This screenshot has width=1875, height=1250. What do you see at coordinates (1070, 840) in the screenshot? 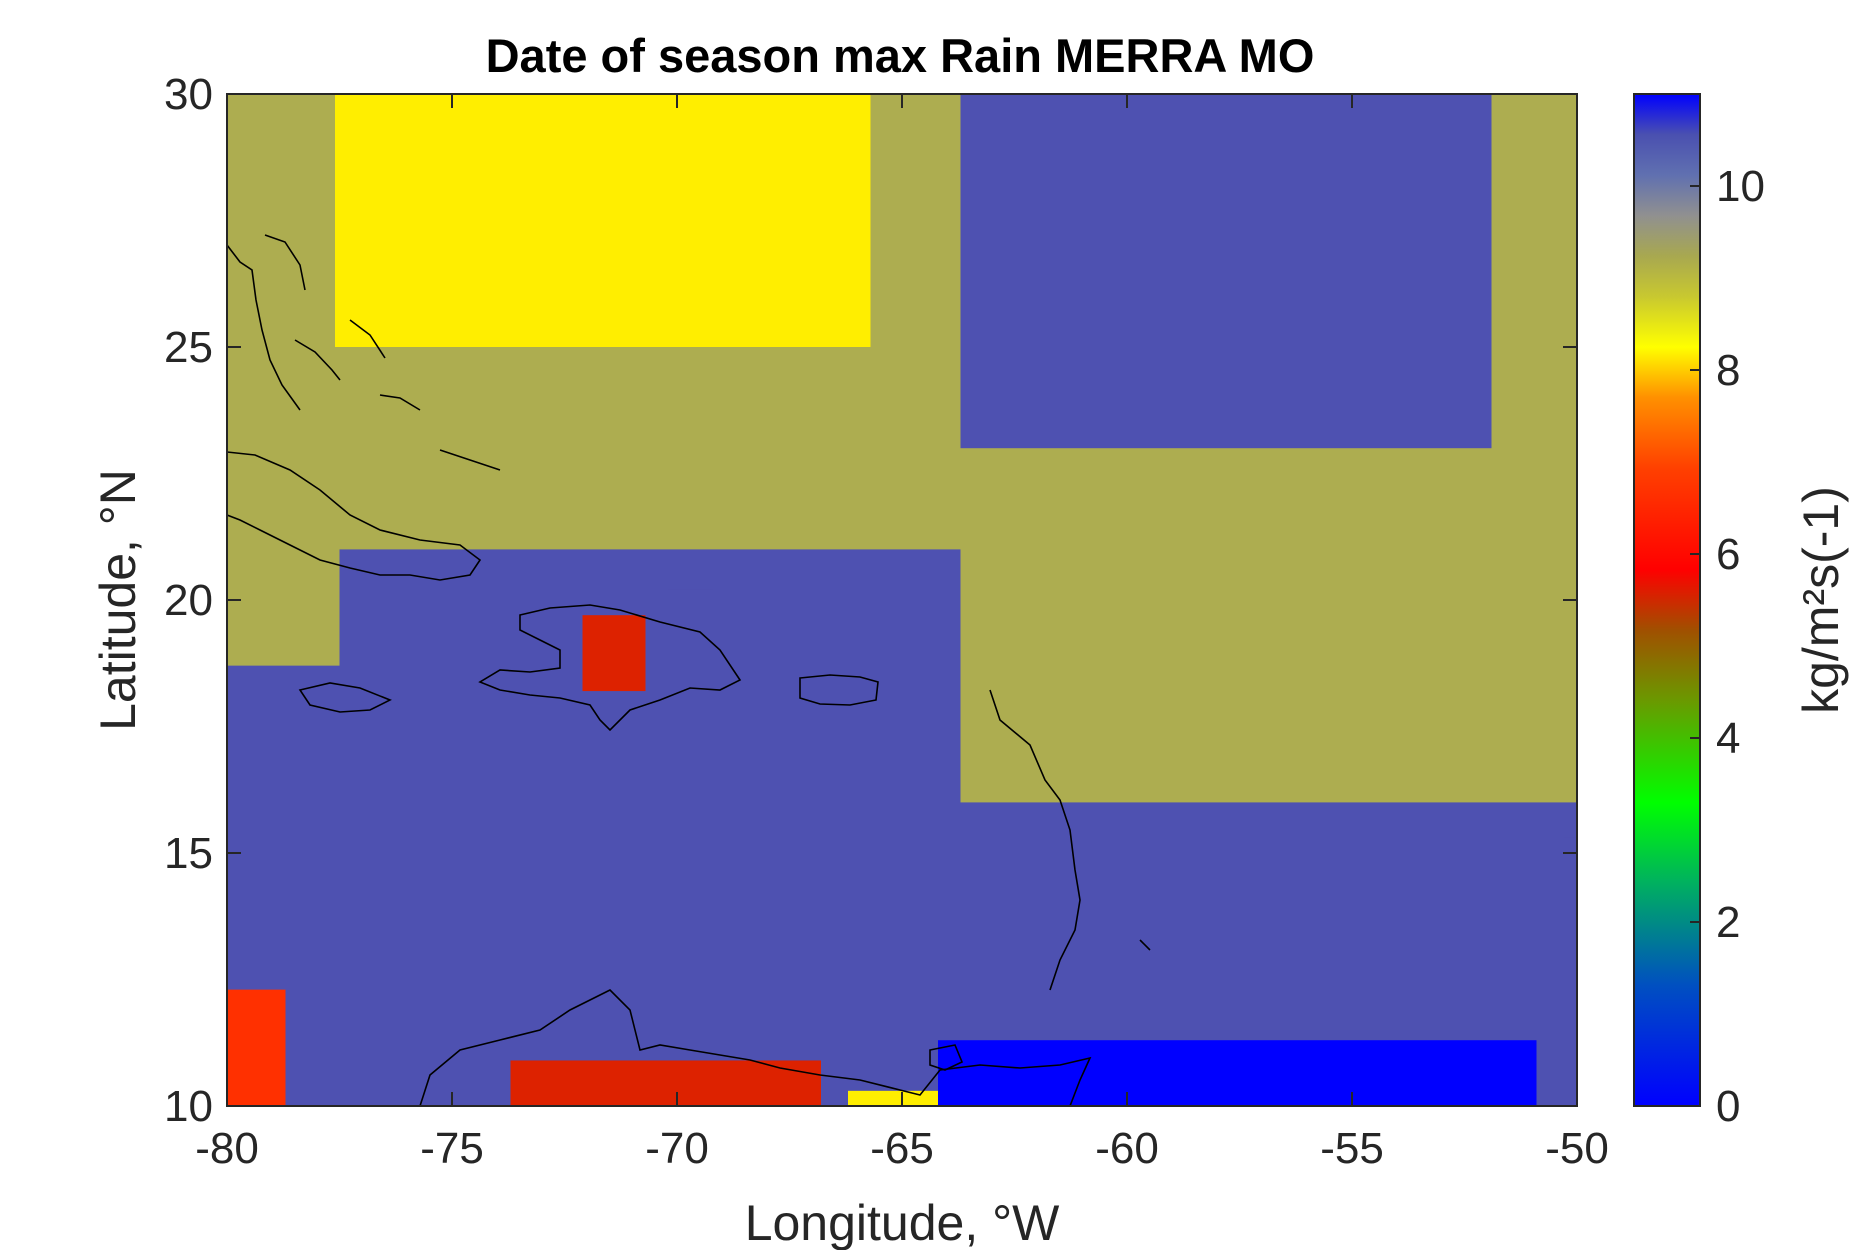
I see `coastline-lesser-antilles` at bounding box center [1070, 840].